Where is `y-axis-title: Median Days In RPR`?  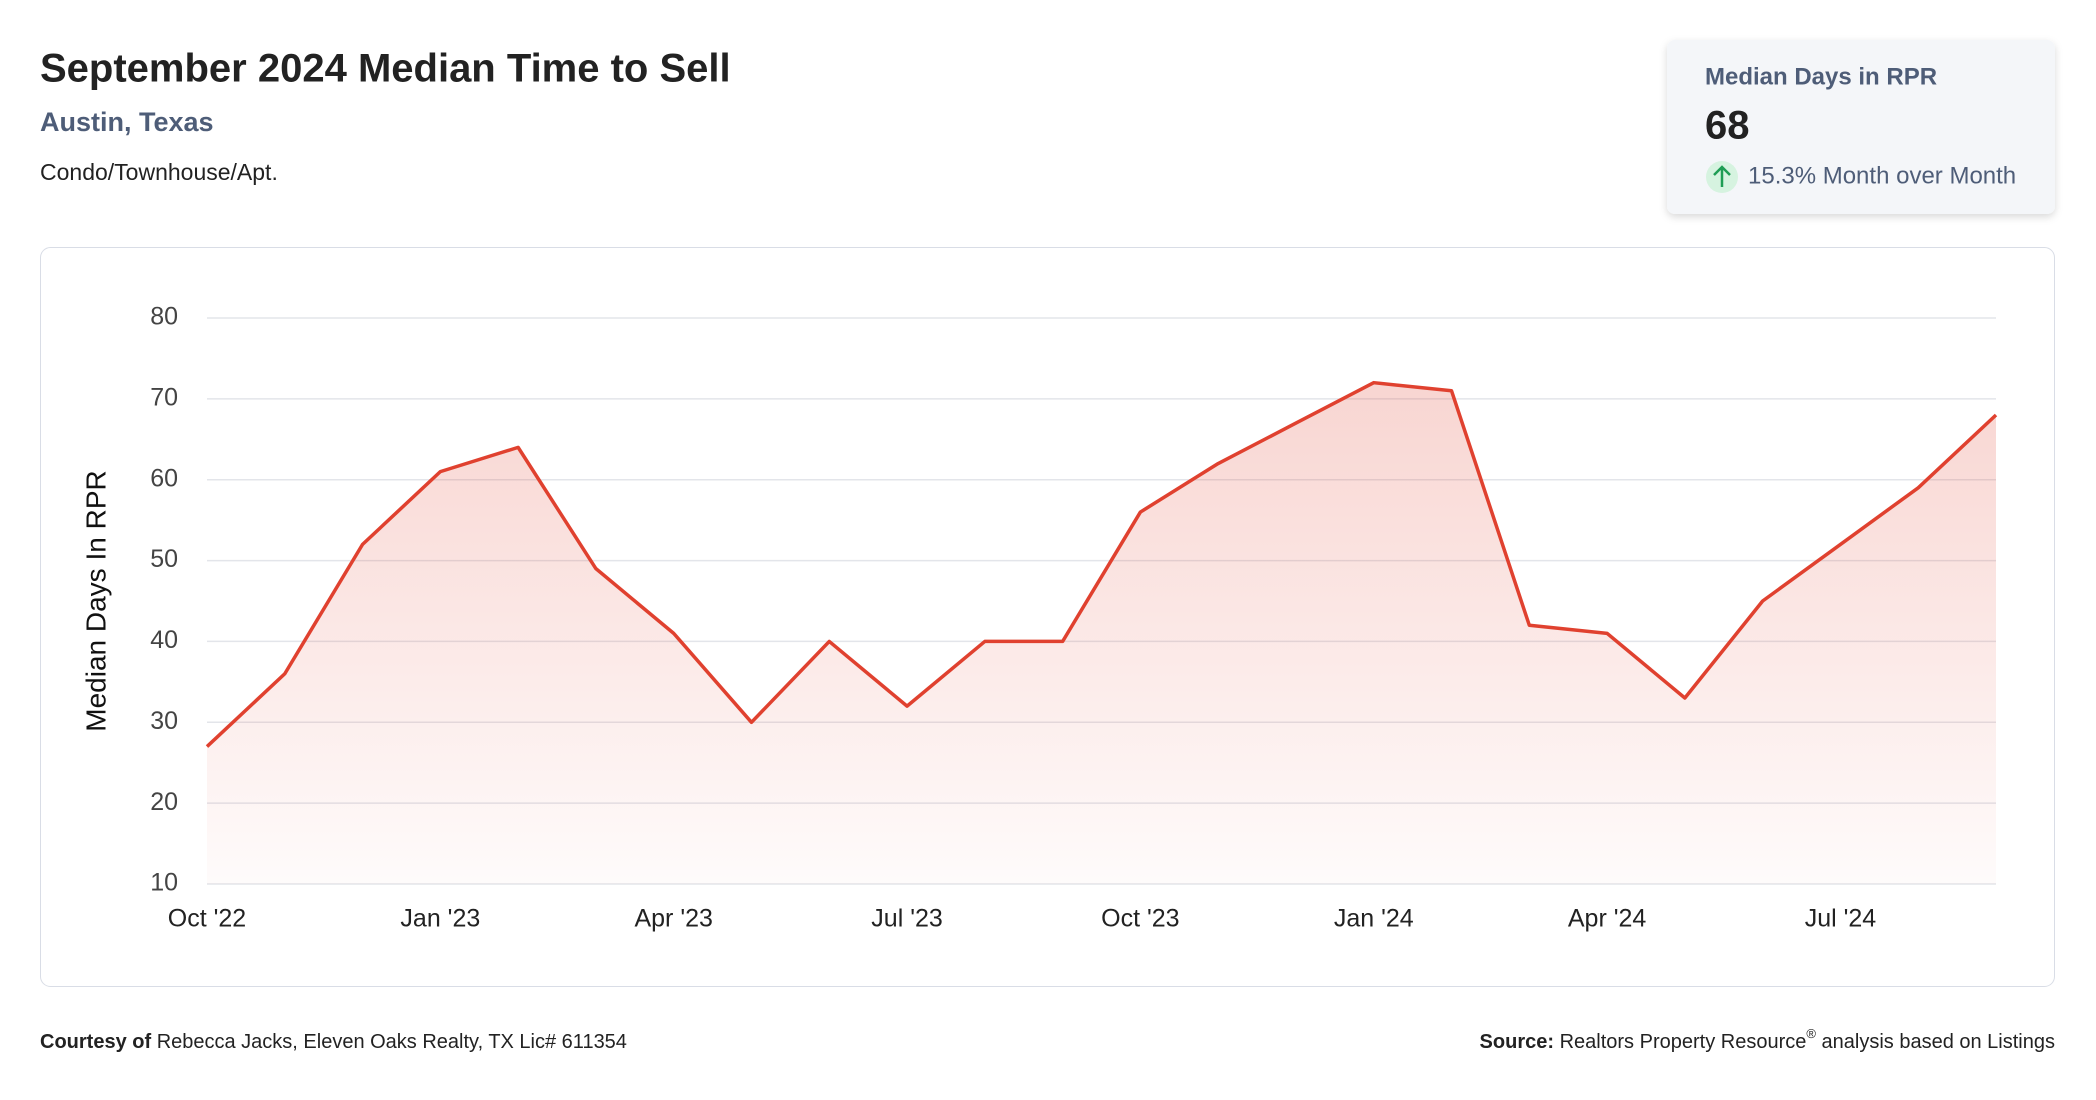
y-axis-title: Median Days In RPR is located at coordinates (95, 600).